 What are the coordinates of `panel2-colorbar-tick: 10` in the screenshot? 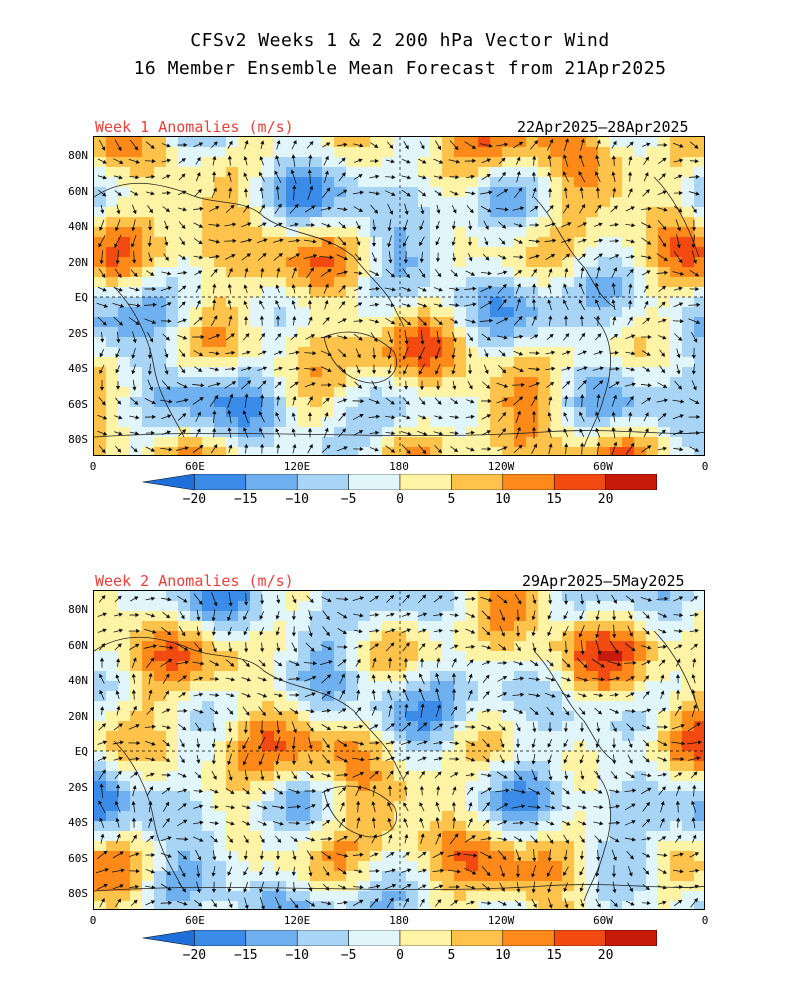 It's located at (502, 955).